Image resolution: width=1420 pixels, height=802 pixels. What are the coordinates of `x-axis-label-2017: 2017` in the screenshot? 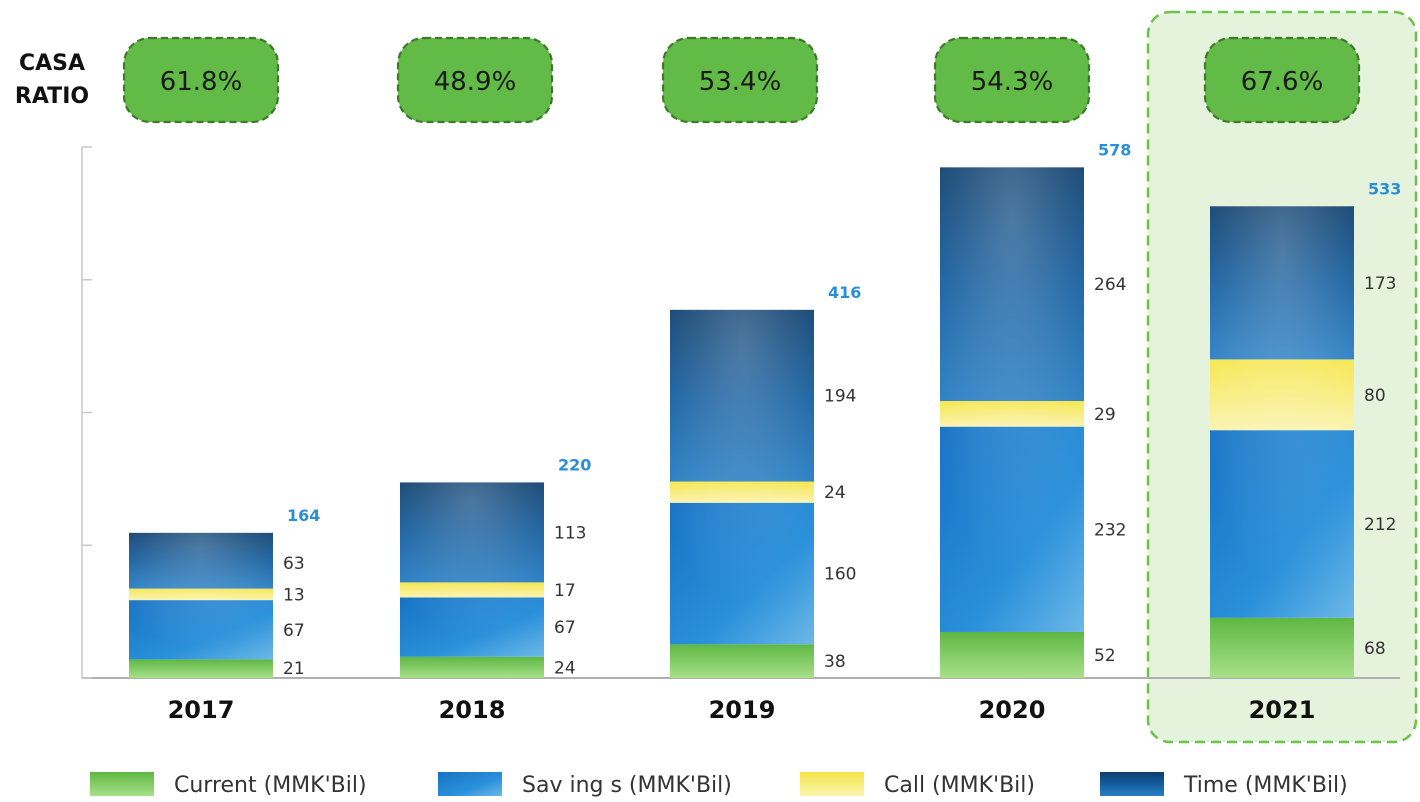 It's located at (201, 710).